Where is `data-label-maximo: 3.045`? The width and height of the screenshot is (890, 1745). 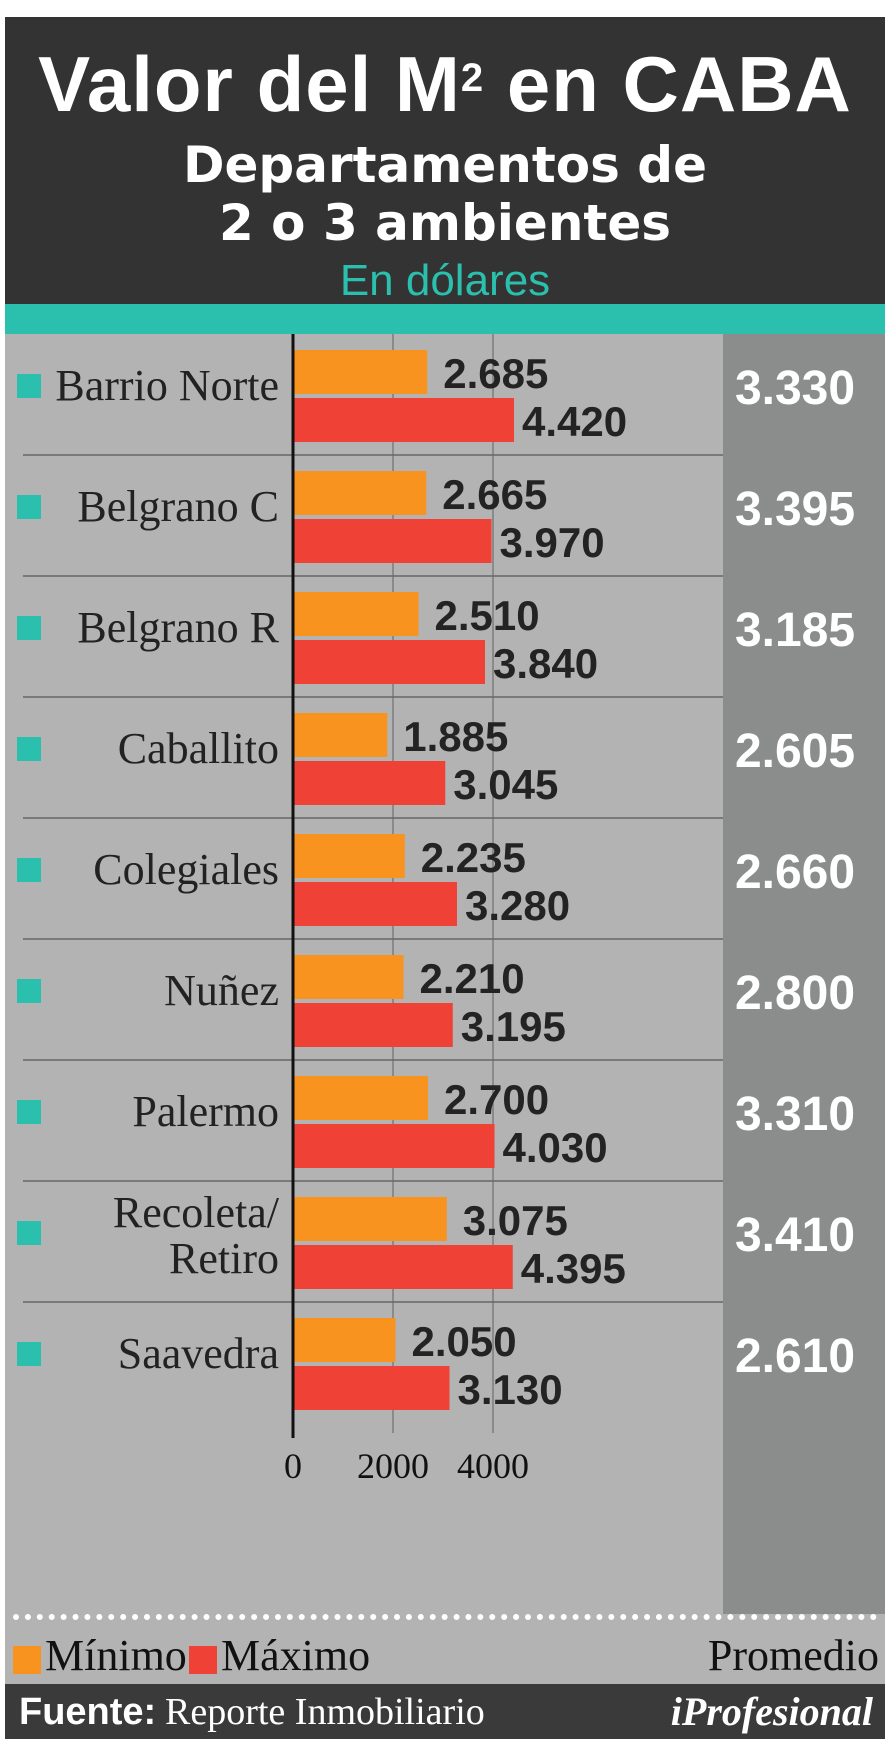
data-label-maximo: 3.045 is located at coordinates (505, 784).